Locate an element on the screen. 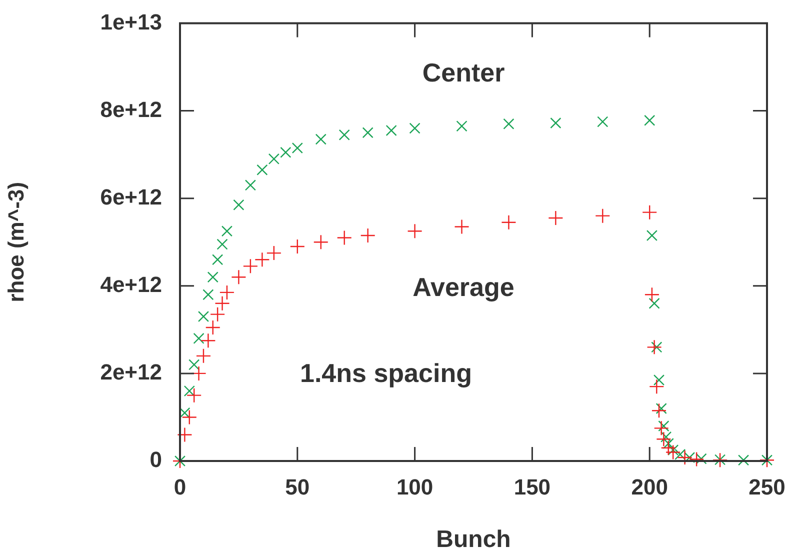  x-tick-label: 250 is located at coordinates (767, 487).